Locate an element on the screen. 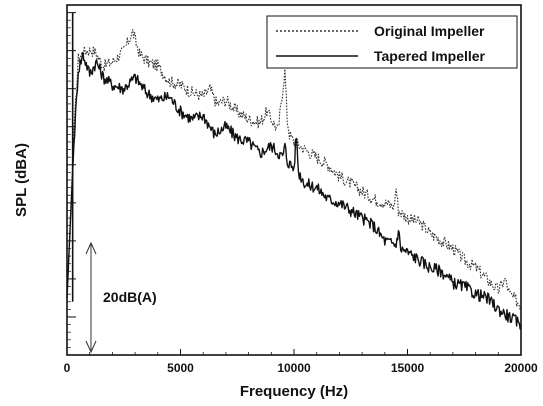 This screenshot has width=543, height=406. x-tick-labels: 0 5000 10000 15000 20000 is located at coordinates (301, 368).